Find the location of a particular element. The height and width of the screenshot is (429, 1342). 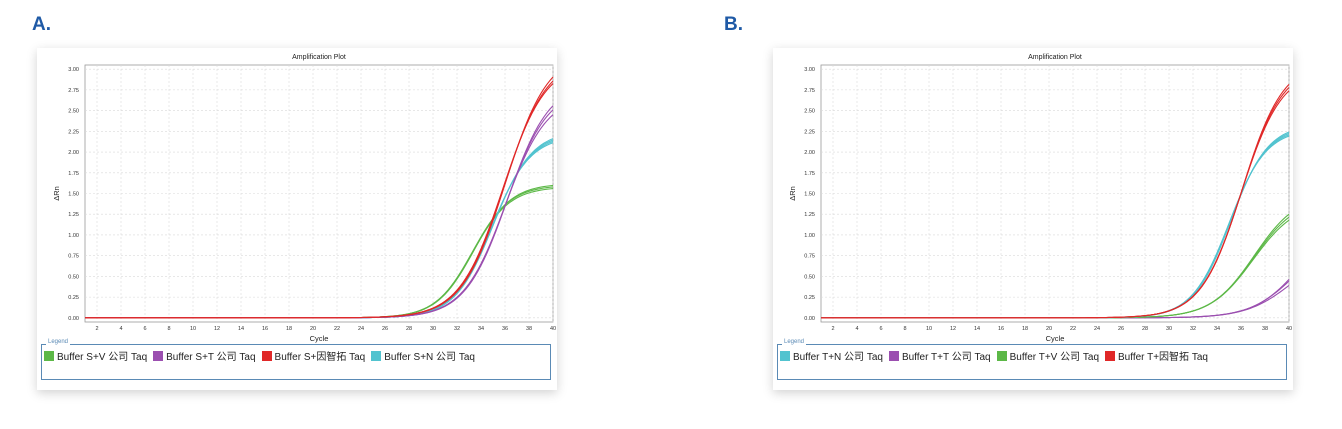

panel-a-y-tick-label: 1.25 is located at coordinates (73, 215).